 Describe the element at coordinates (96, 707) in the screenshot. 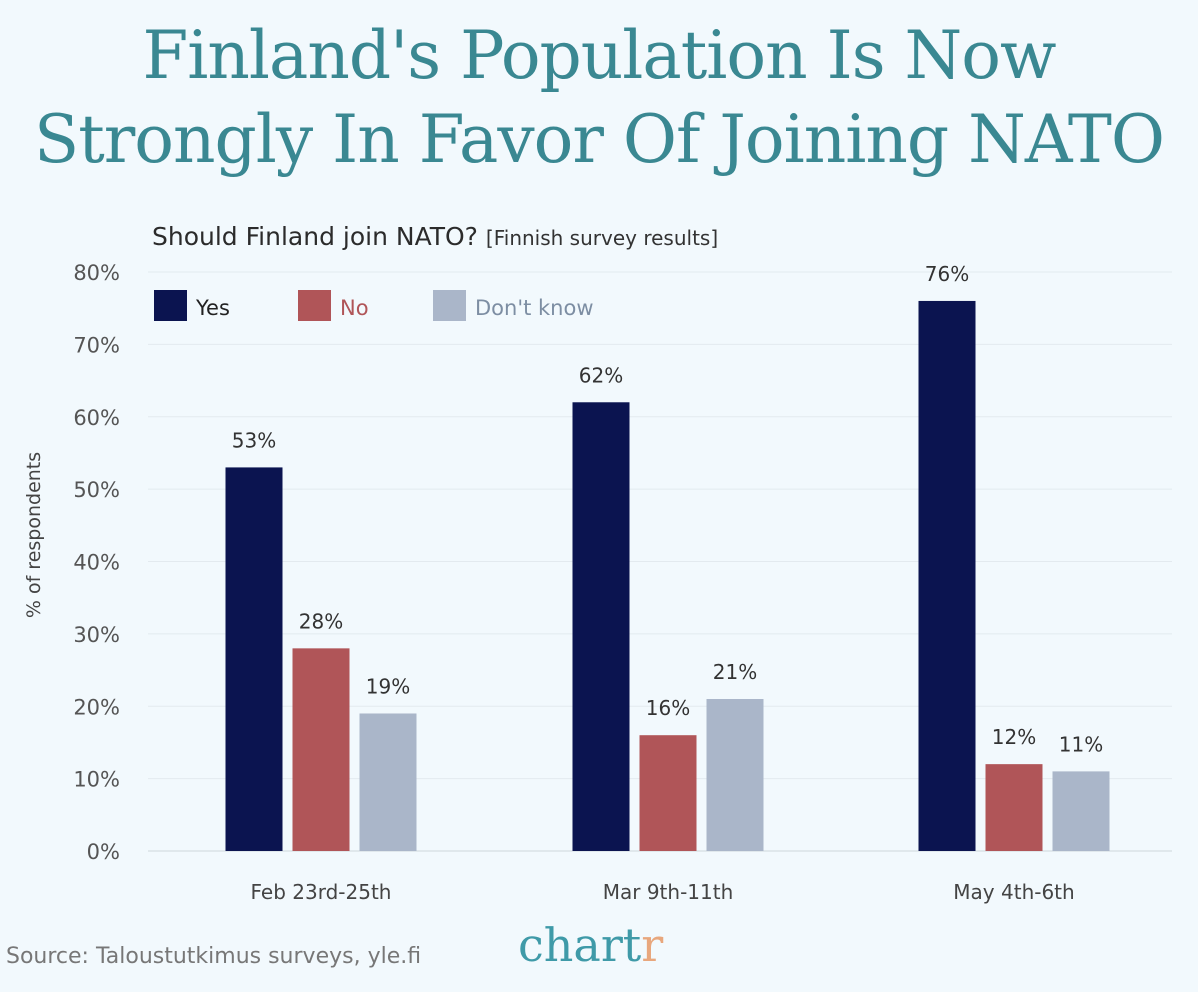

I see `y-tick-label: 20%` at that location.